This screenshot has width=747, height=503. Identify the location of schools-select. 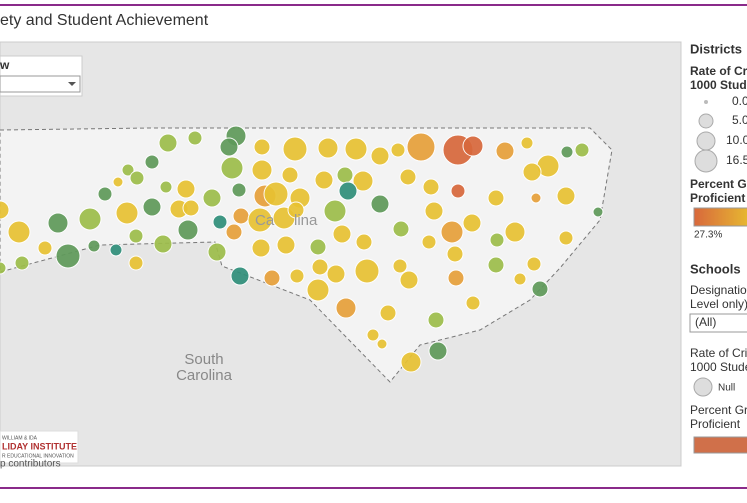
(718, 323).